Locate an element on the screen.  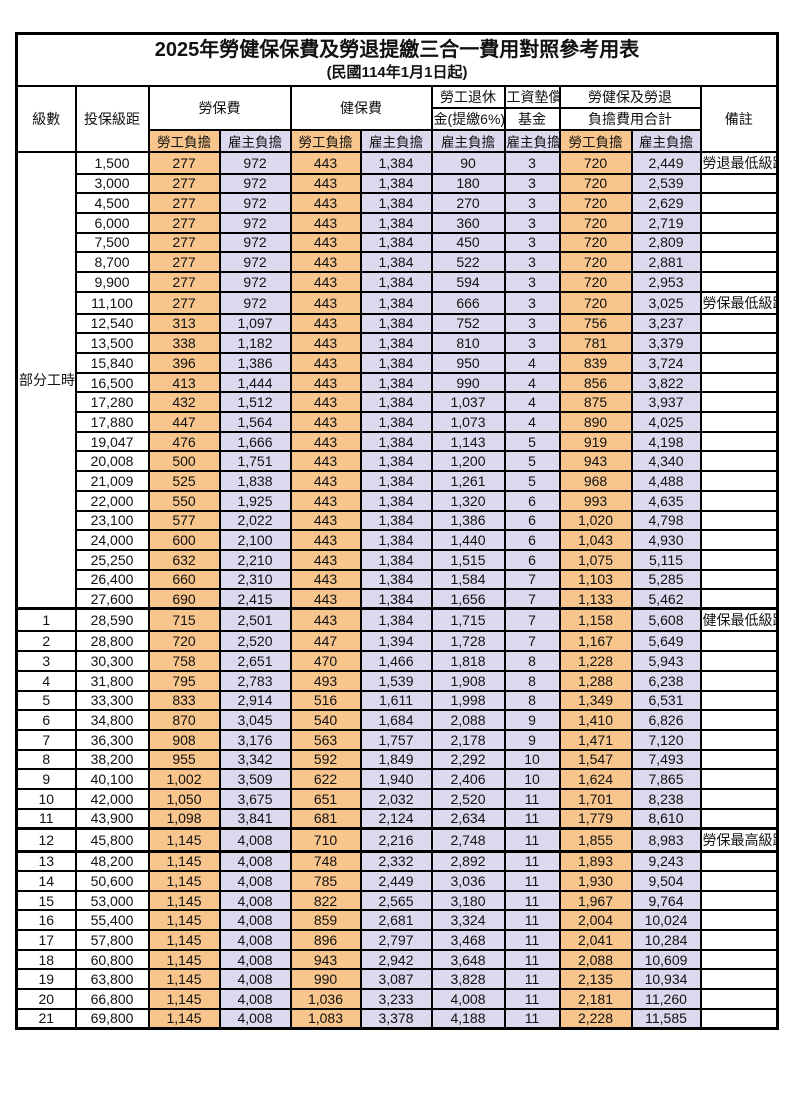
cell-health-employer: 2,942 is located at coordinates (396, 959).